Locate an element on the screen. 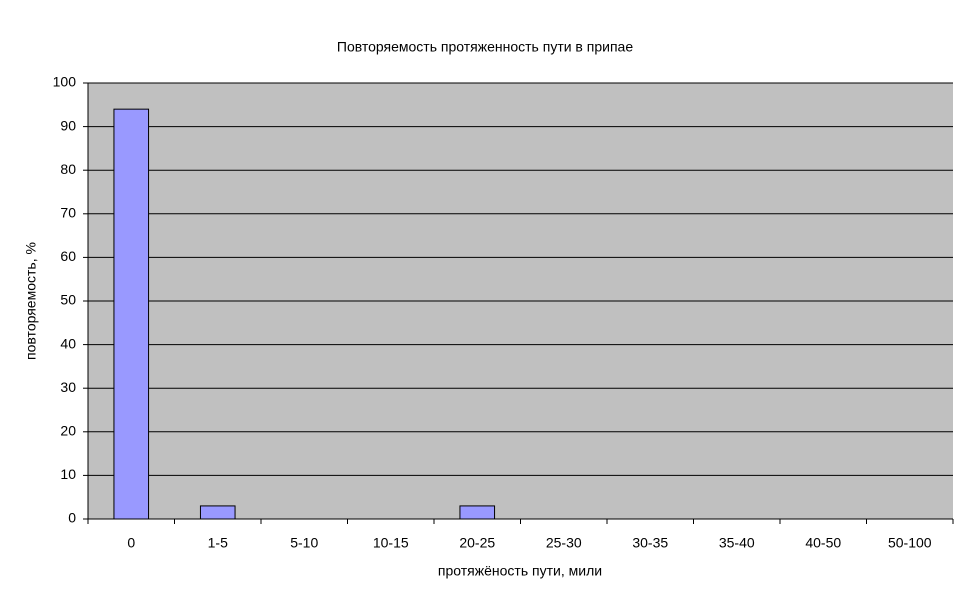  y-tick-label: 10 is located at coordinates (68, 474).